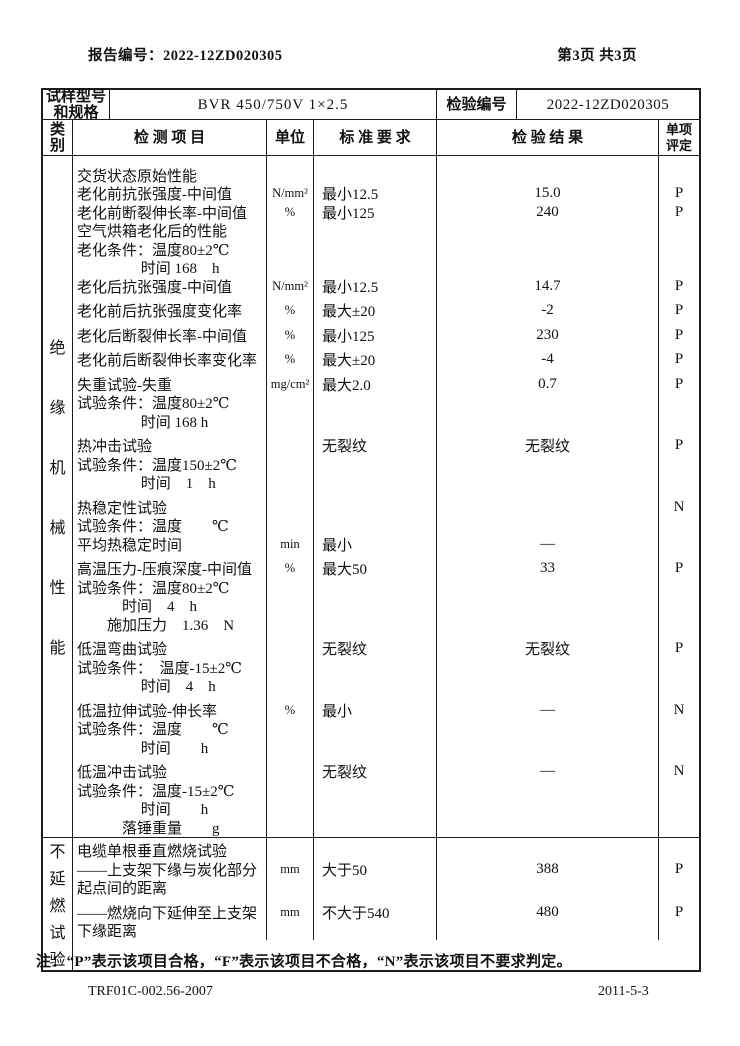 This screenshot has width=740, height=1046. What do you see at coordinates (57, 960) in the screenshot?
I see `category-char: 验` at bounding box center [57, 960].